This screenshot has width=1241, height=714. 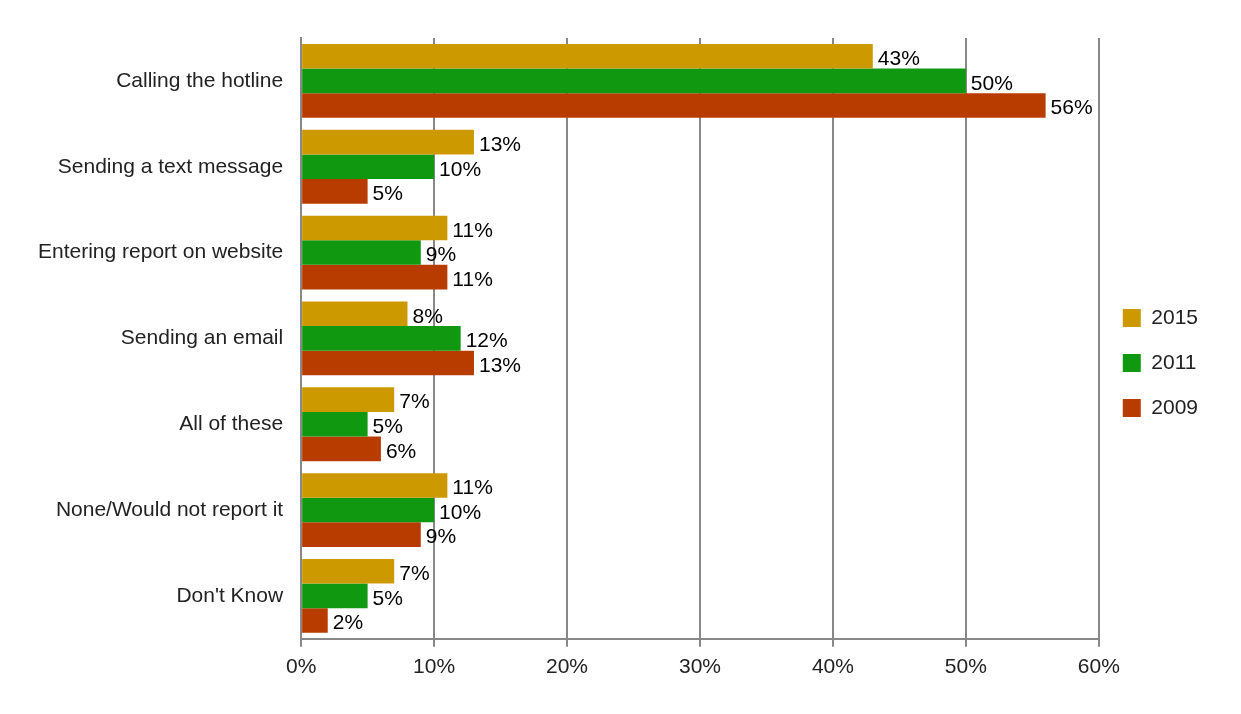 What do you see at coordinates (991, 82) in the screenshot?
I see `data-label: 50%` at bounding box center [991, 82].